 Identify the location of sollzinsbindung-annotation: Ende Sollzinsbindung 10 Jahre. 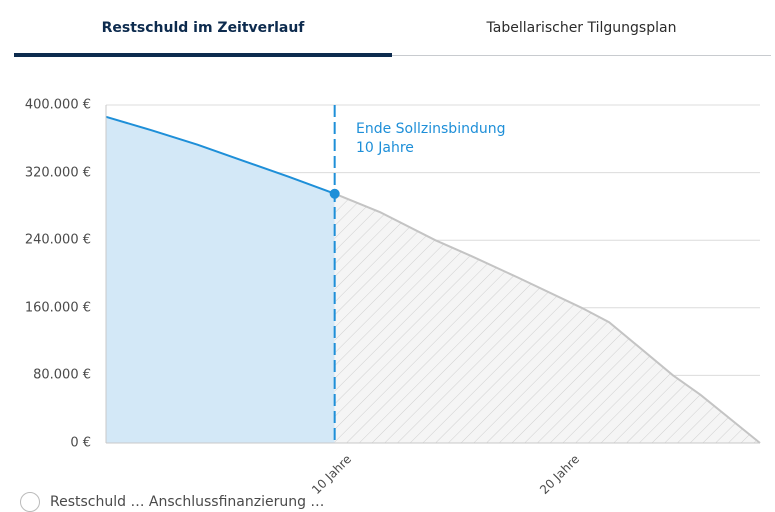
(430, 139).